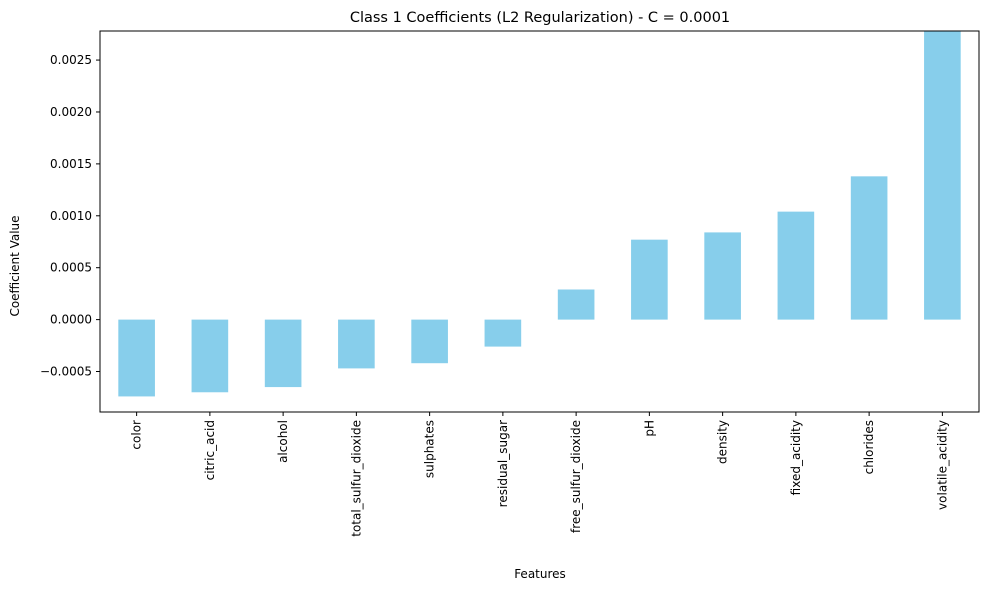 This screenshot has width=989, height=590. I want to click on bar-density, so click(722, 276).